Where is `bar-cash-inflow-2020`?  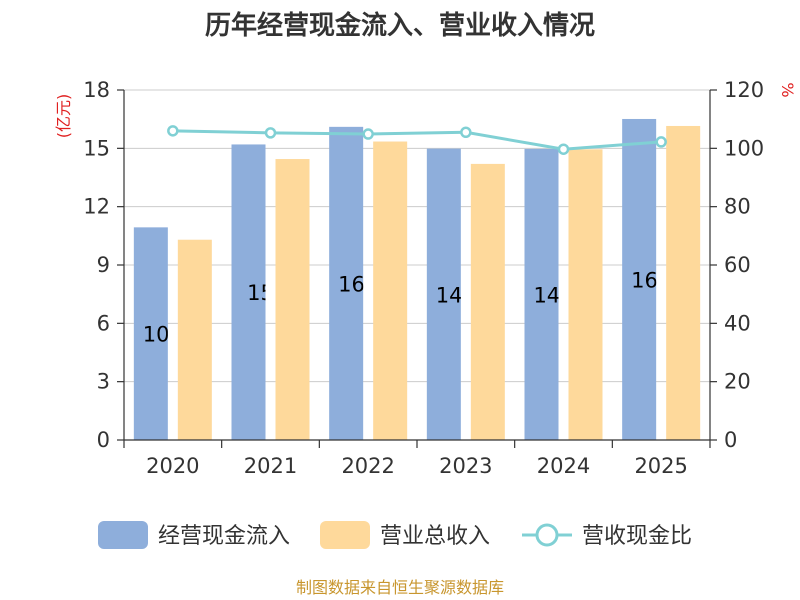 bar-cash-inflow-2020 is located at coordinates (150, 333).